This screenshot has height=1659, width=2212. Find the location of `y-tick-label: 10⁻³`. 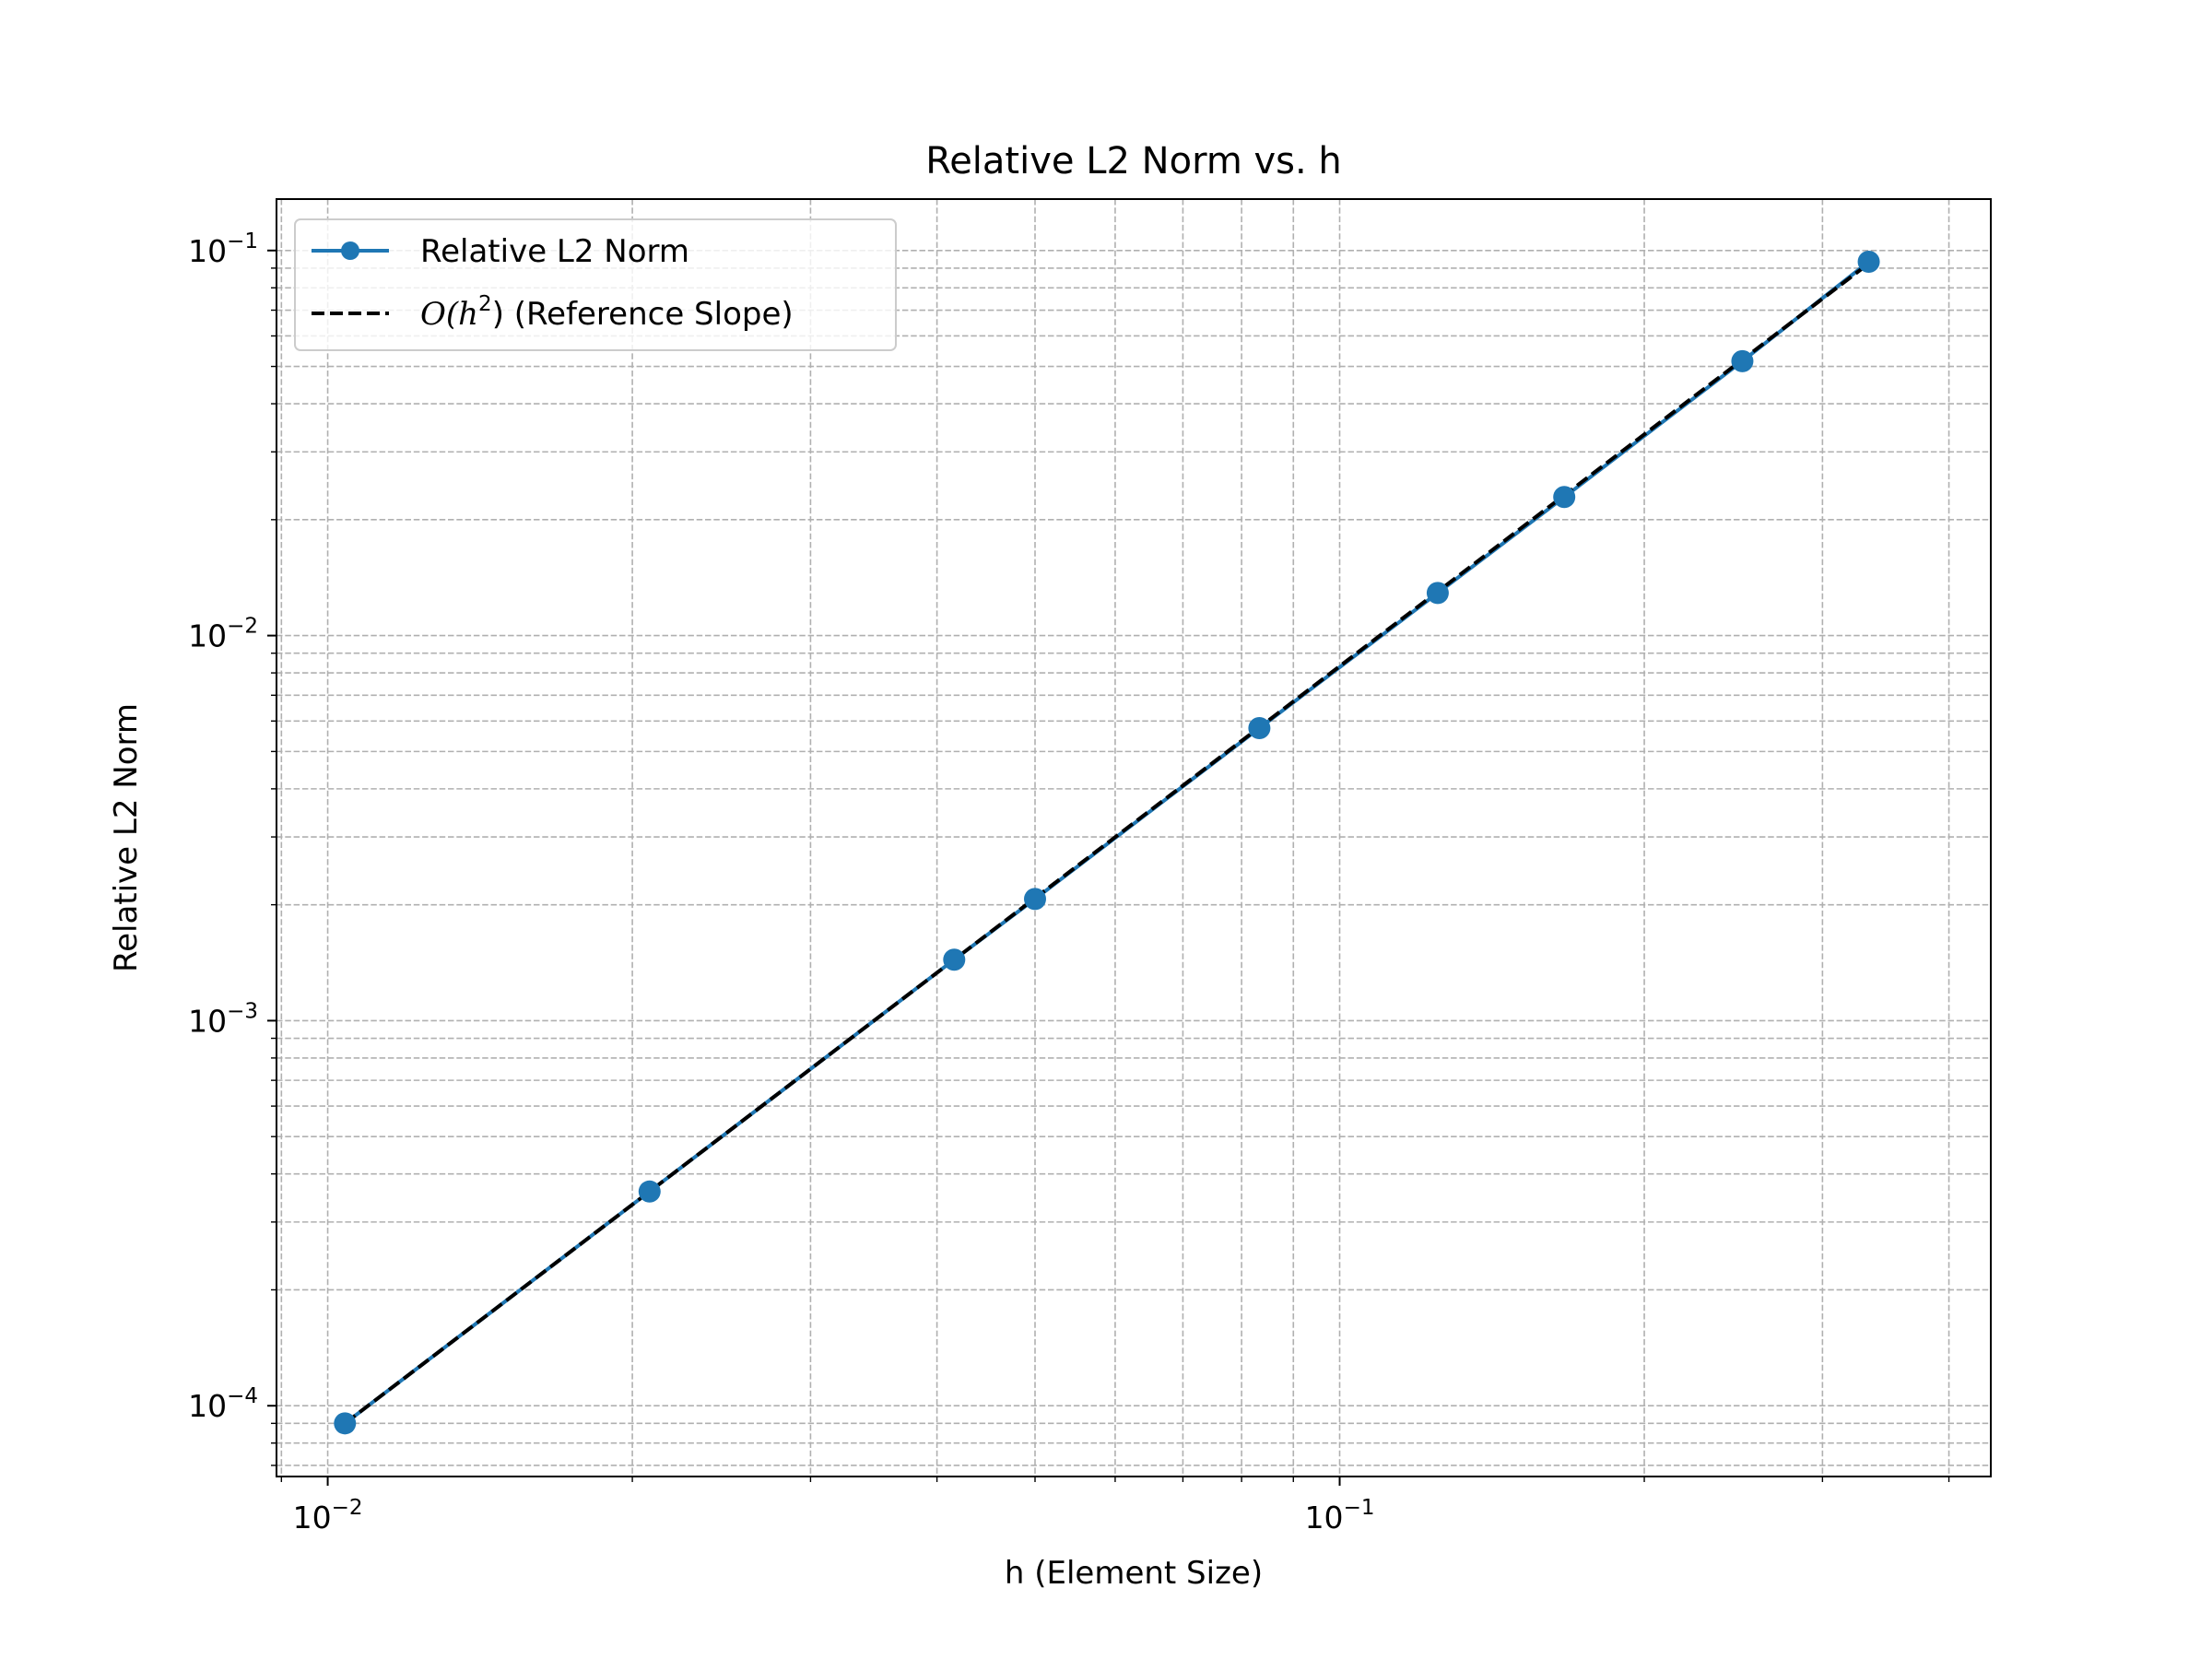

y-tick-label: 10⁻³ is located at coordinates (223, 1019).